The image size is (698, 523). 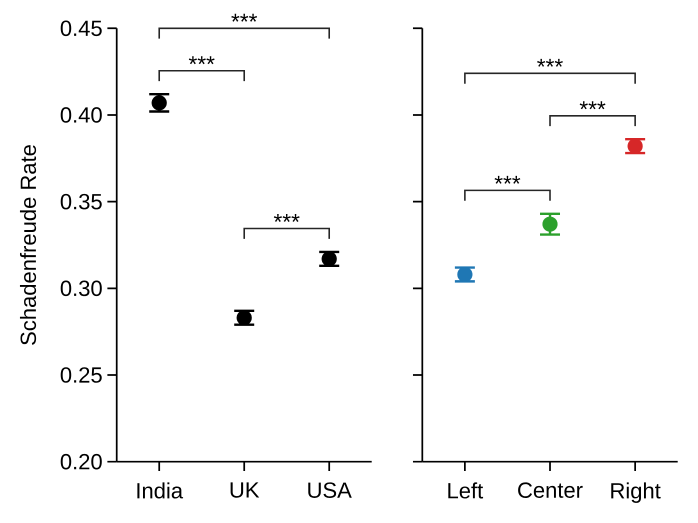 I want to click on y-tick-label: 0.25, so click(x=81, y=375).